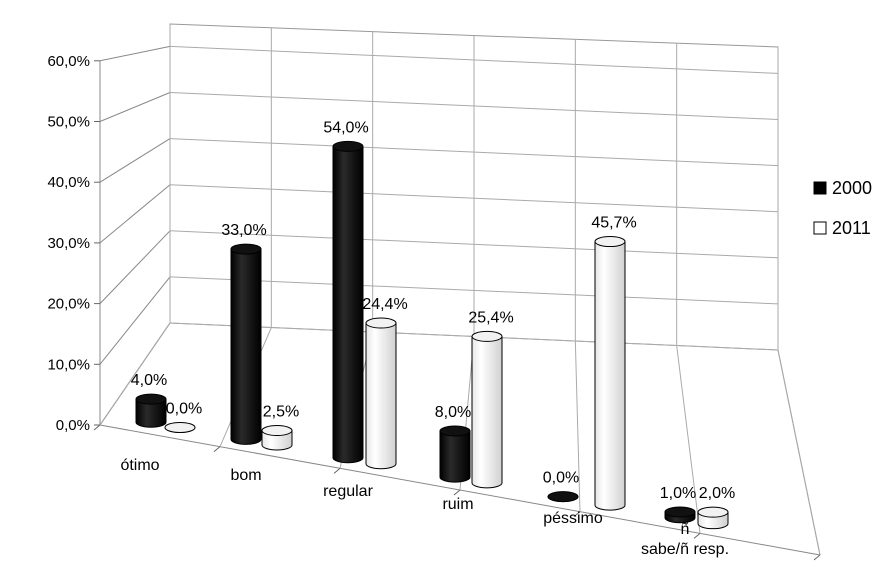 The image size is (878, 572). What do you see at coordinates (384, 304) in the screenshot?
I see `data-label: 24,4%` at bounding box center [384, 304].